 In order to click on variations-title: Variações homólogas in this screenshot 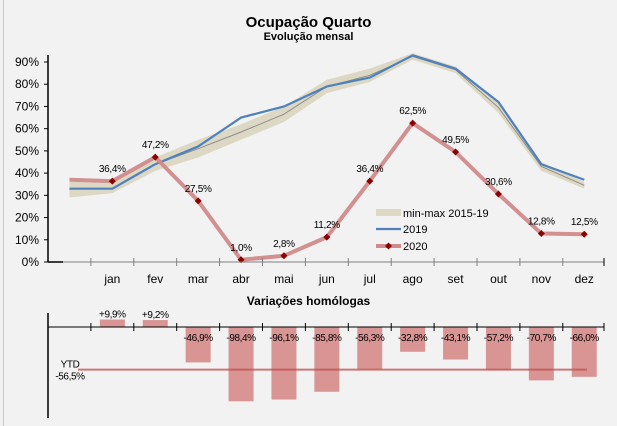, I will do `click(308, 301)`.